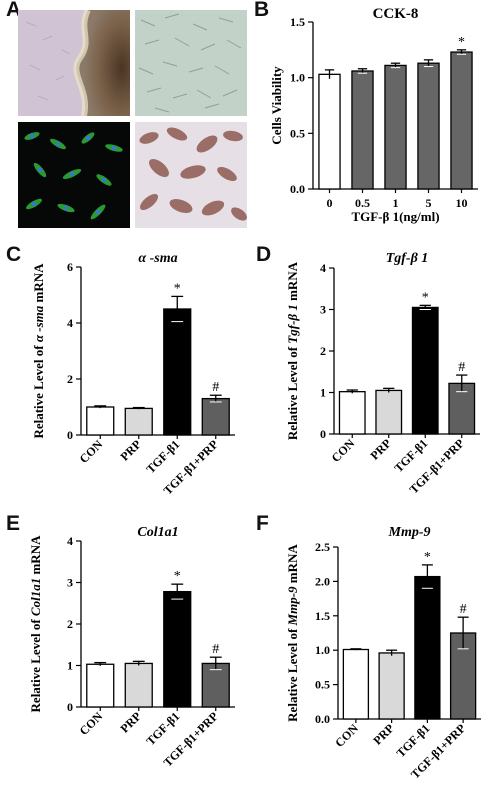 This screenshot has width=491, height=796. I want to click on chart-title: CCK-8, so click(396, 14).